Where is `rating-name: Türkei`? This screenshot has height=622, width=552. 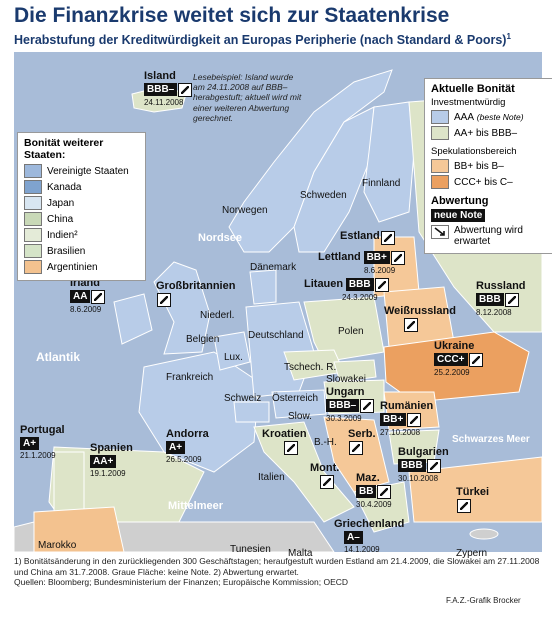
rating-name: Türkei is located at coordinates (473, 492).